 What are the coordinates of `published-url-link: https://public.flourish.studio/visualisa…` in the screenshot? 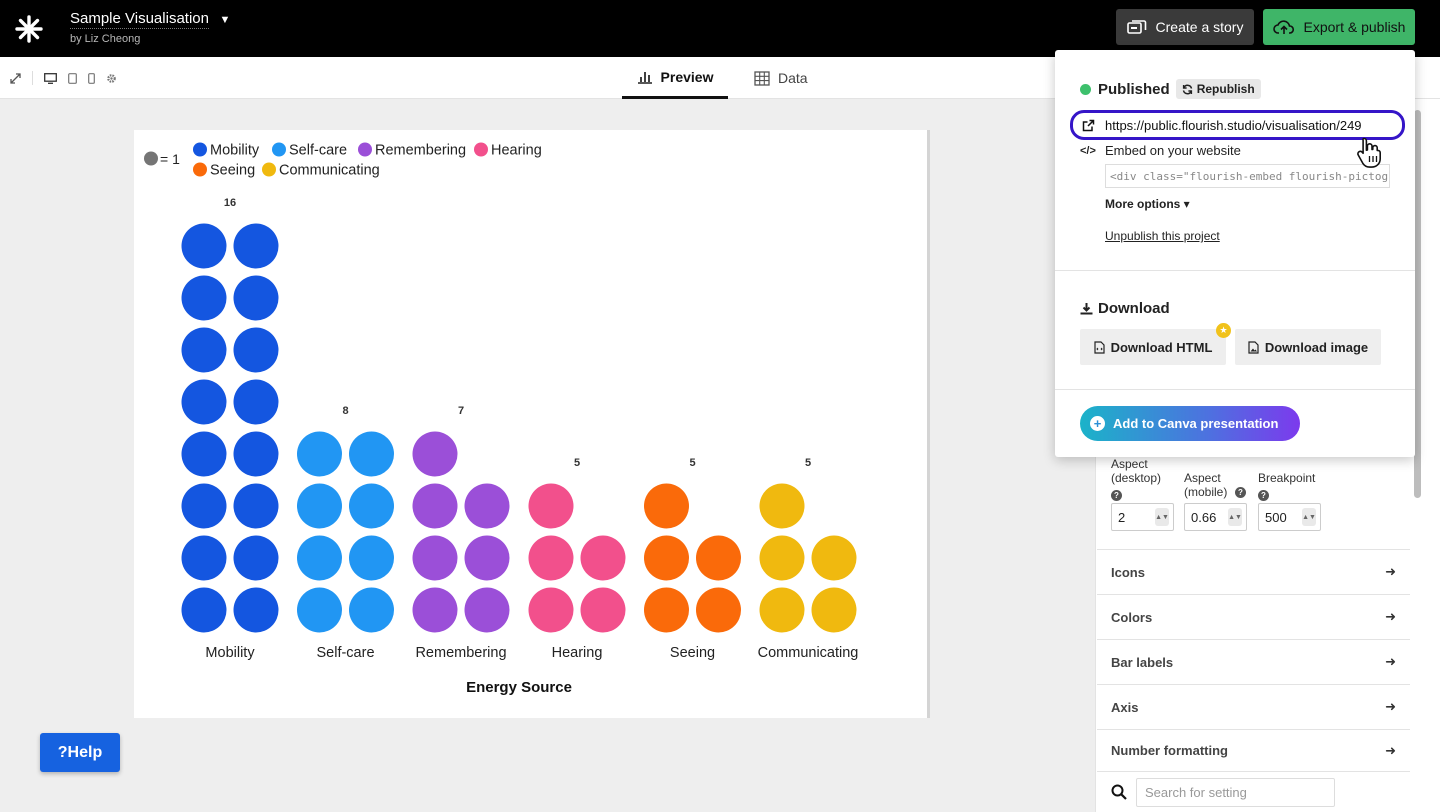 It's located at (1237, 125).